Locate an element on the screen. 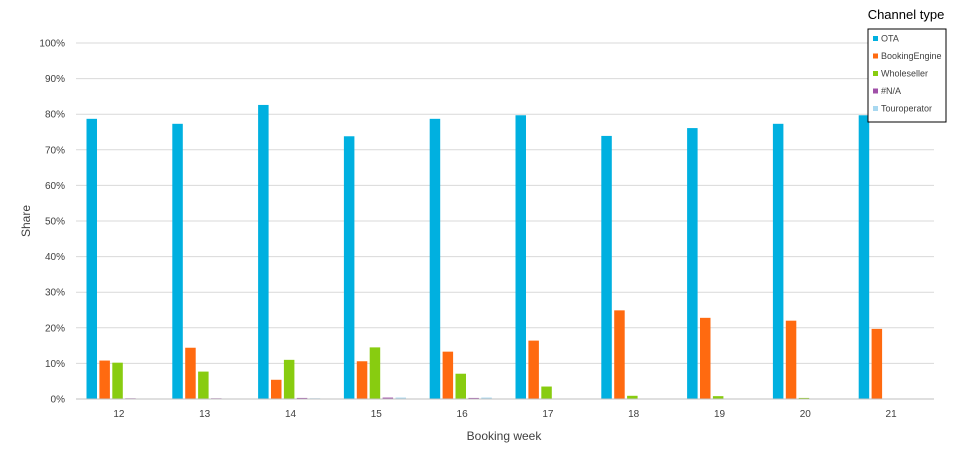  y-tick-label: 50% is located at coordinates (55, 222).